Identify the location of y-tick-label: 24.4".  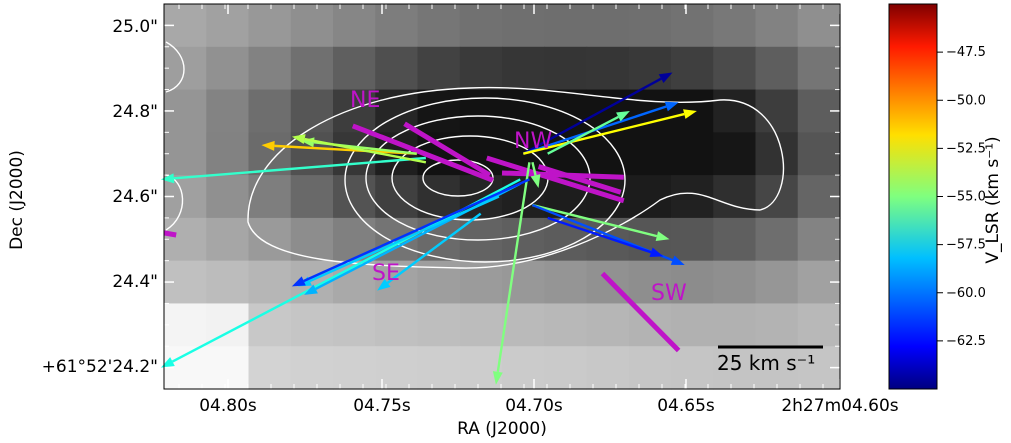
(135, 282).